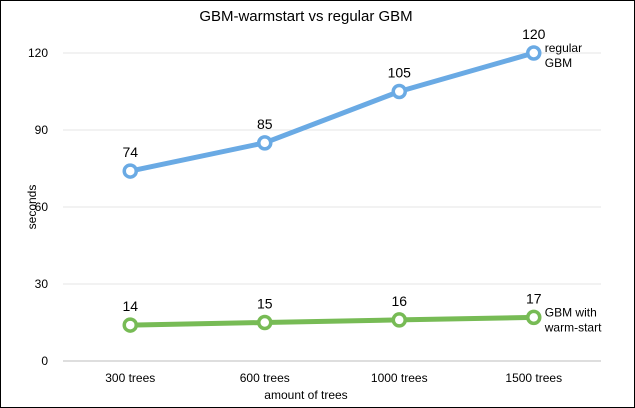 The width and height of the screenshot is (635, 408). I want to click on y-axis-label: seconds, so click(32, 207).